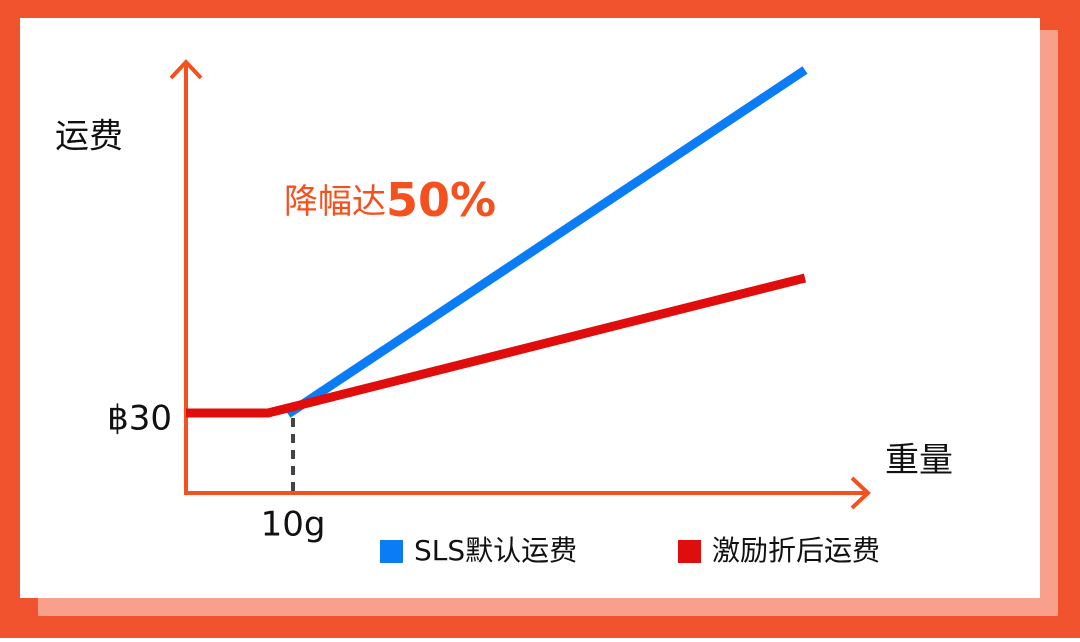  I want to click on annotation: 降幅达50%, so click(390, 200).